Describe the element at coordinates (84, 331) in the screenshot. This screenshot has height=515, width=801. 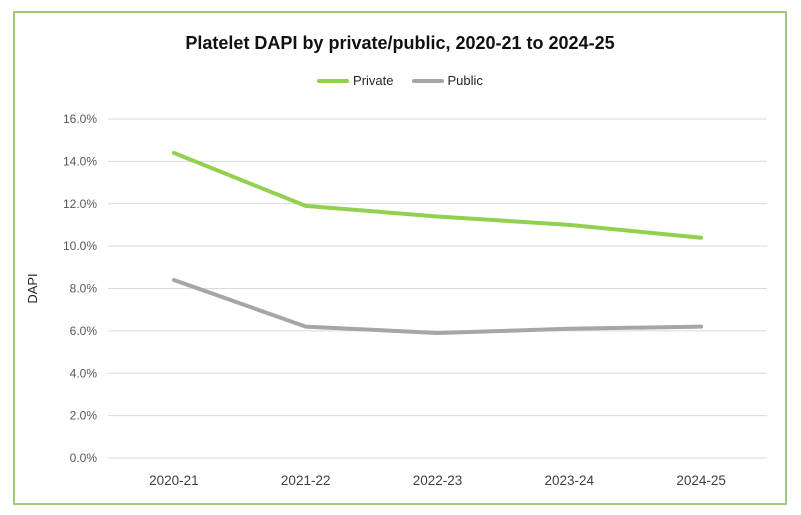
I see `y-tick-label: 6.0%` at that location.